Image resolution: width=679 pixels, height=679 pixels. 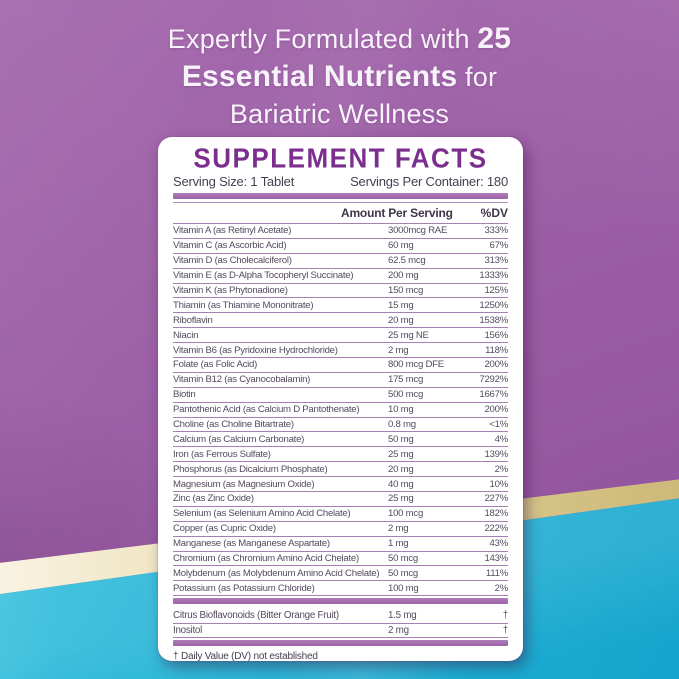 What do you see at coordinates (401, 499) in the screenshot?
I see `nutrient-amount: 25 mg` at bounding box center [401, 499].